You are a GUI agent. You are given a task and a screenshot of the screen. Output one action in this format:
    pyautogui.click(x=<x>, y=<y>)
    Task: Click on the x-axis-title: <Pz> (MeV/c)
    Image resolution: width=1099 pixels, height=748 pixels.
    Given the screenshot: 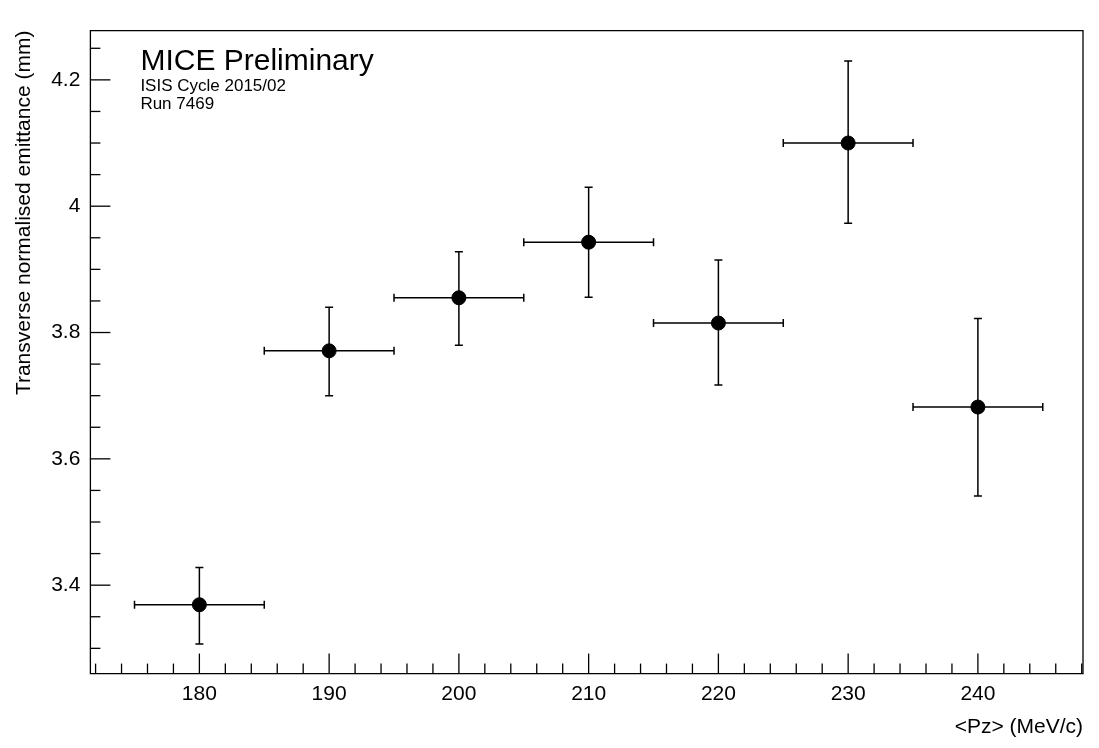 What is the action you would take?
    pyautogui.click(x=1018, y=726)
    